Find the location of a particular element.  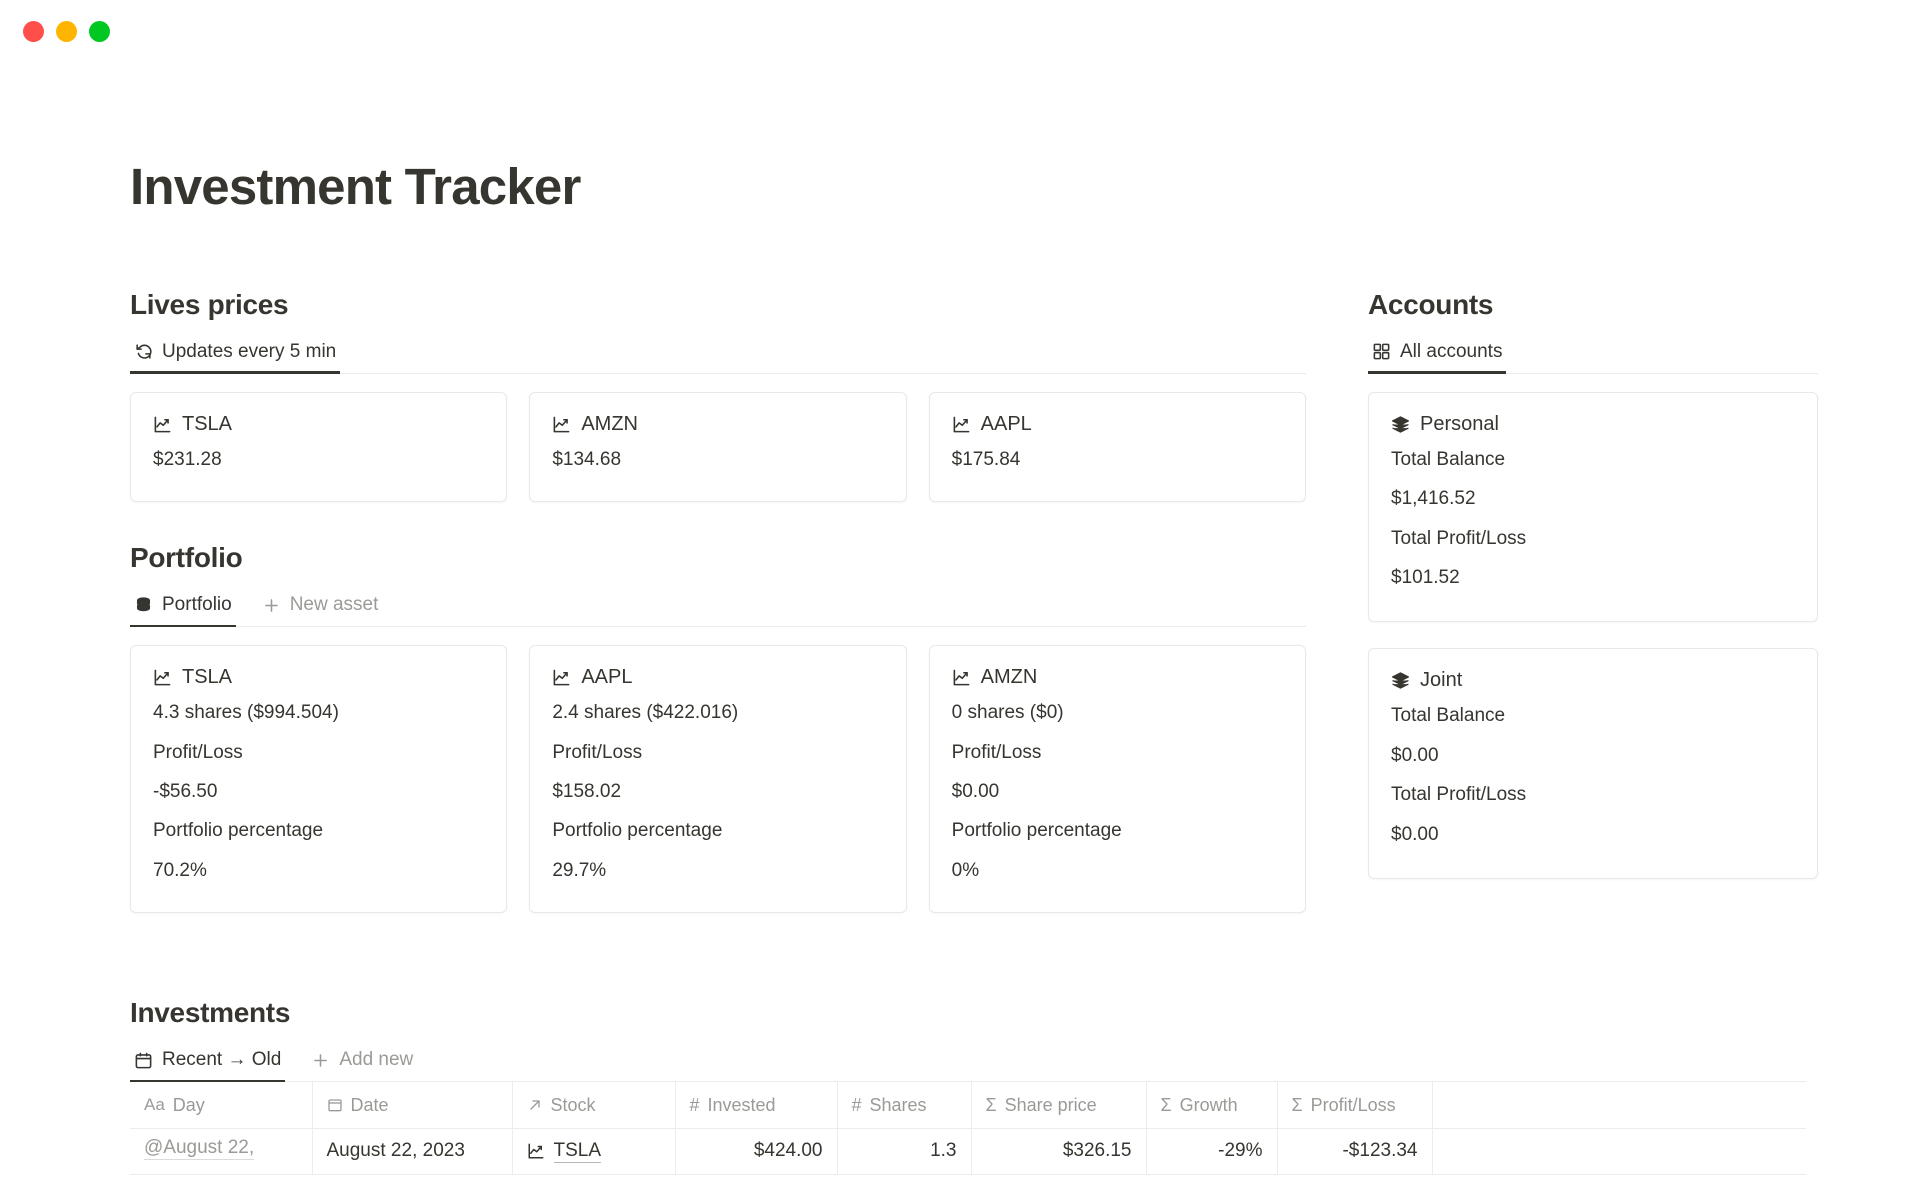

database-icon is located at coordinates (143, 605).